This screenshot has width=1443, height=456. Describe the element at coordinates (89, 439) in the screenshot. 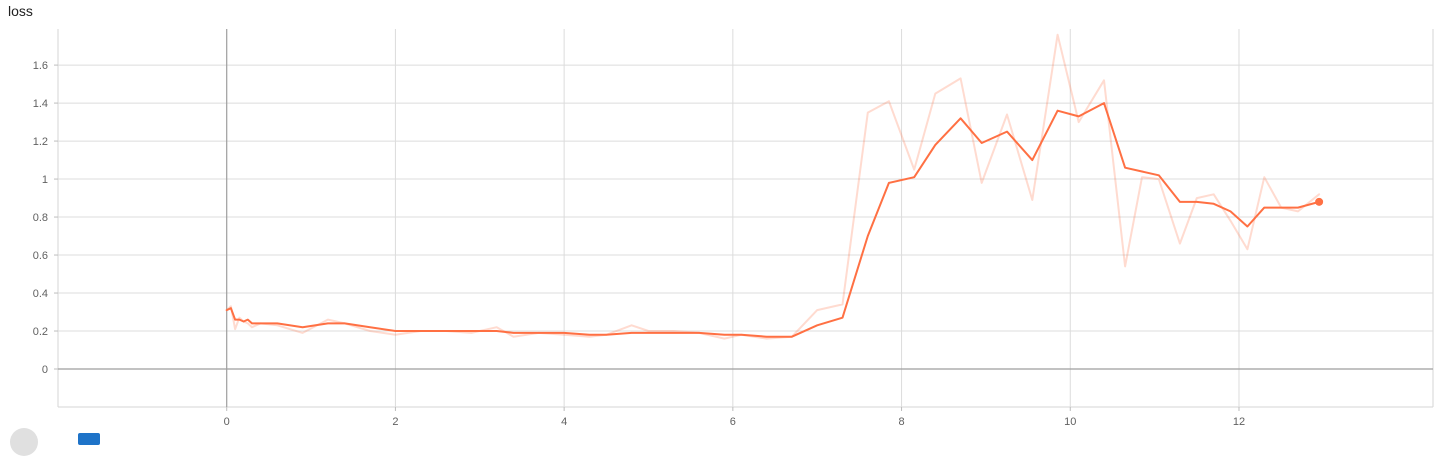

I see `toggle-log-scale-button` at that location.